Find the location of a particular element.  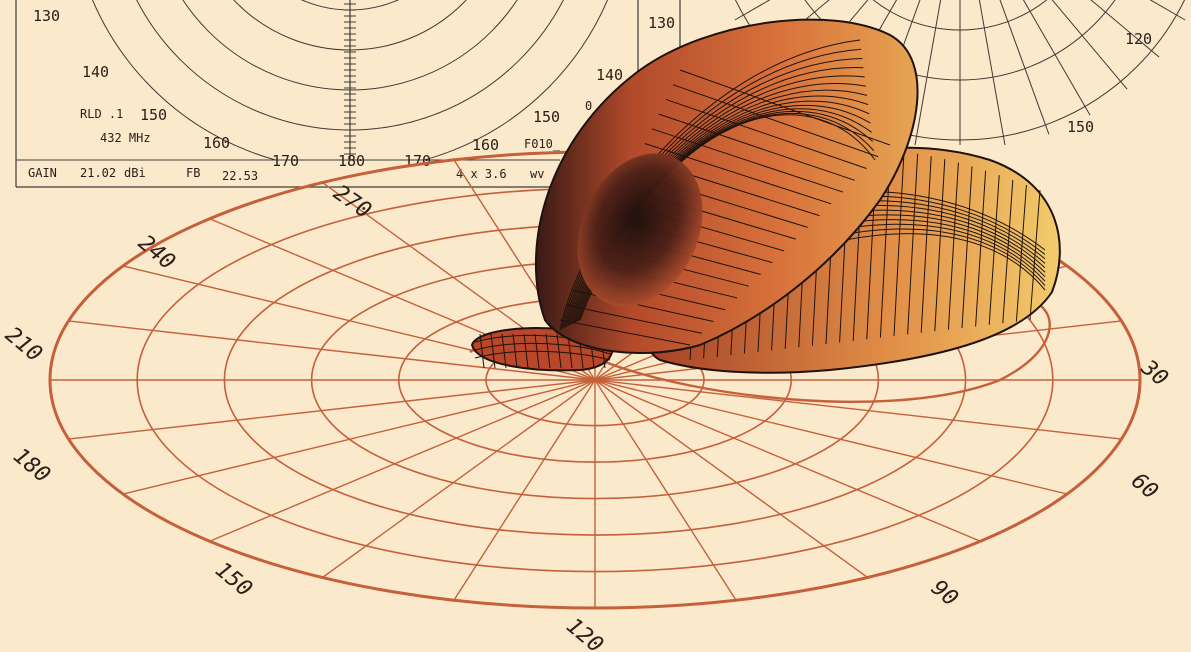

left-angle-170: 170 is located at coordinates (285, 161).